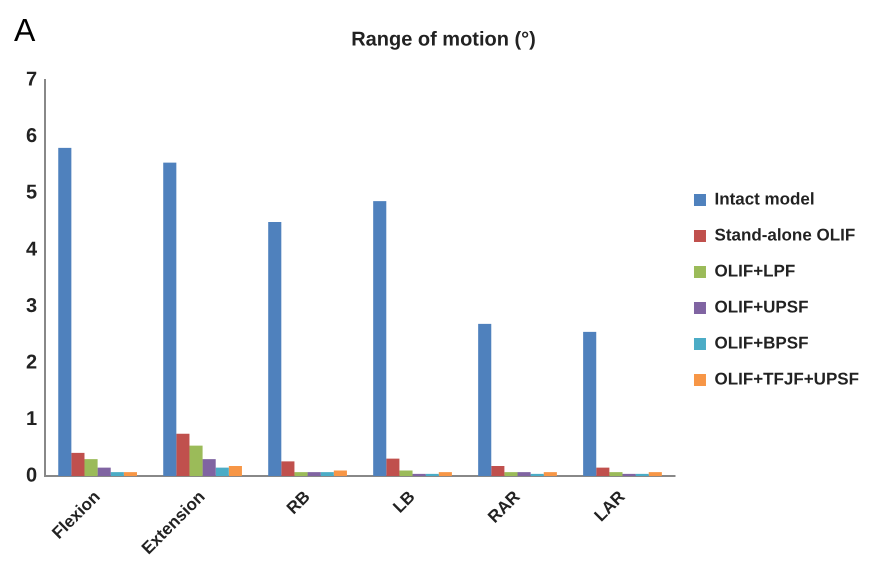 This screenshot has width=887, height=570. What do you see at coordinates (761, 343) in the screenshot?
I see `legend-label: OLIF+BPSF` at bounding box center [761, 343].